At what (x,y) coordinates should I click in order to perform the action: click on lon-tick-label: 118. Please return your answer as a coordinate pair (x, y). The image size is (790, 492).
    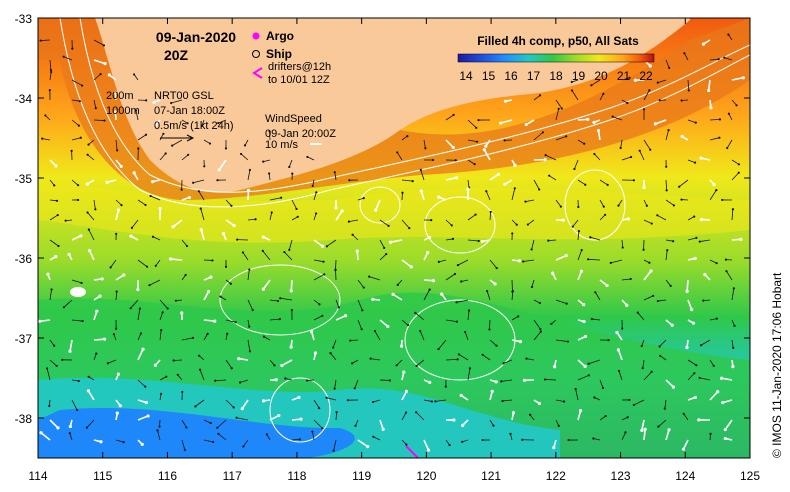
    Looking at the image, I should click on (296, 476).